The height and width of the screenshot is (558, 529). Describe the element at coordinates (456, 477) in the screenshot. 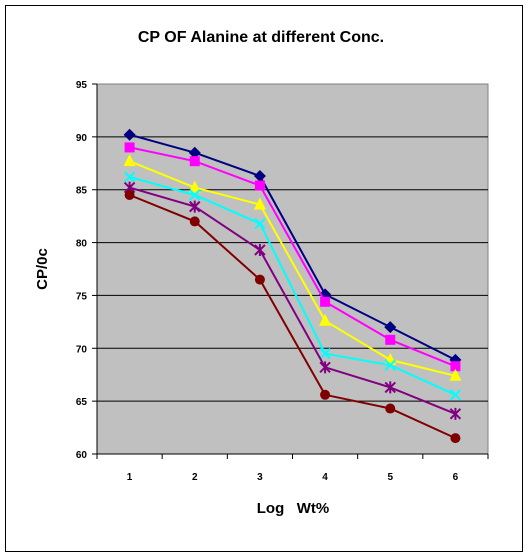

I see `x-tick-label-6: 6` at that location.